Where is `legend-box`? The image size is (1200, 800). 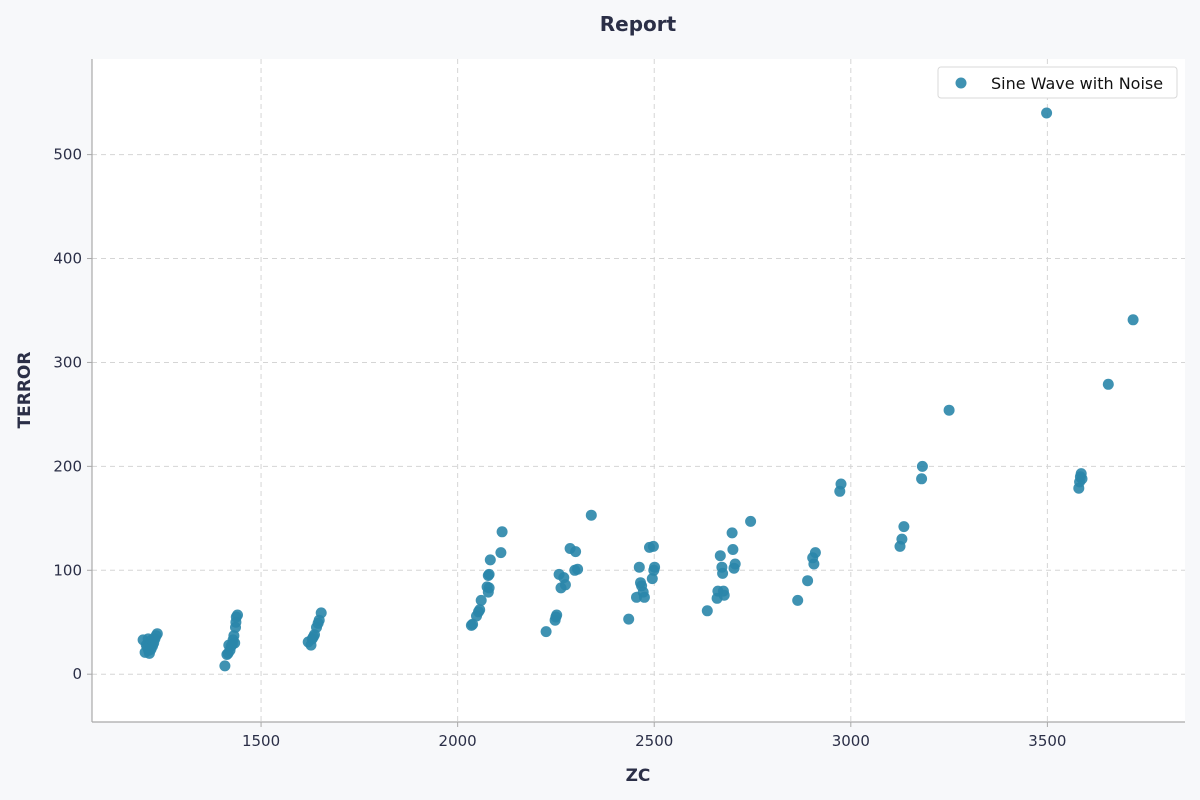
legend-box is located at coordinates (1057, 82).